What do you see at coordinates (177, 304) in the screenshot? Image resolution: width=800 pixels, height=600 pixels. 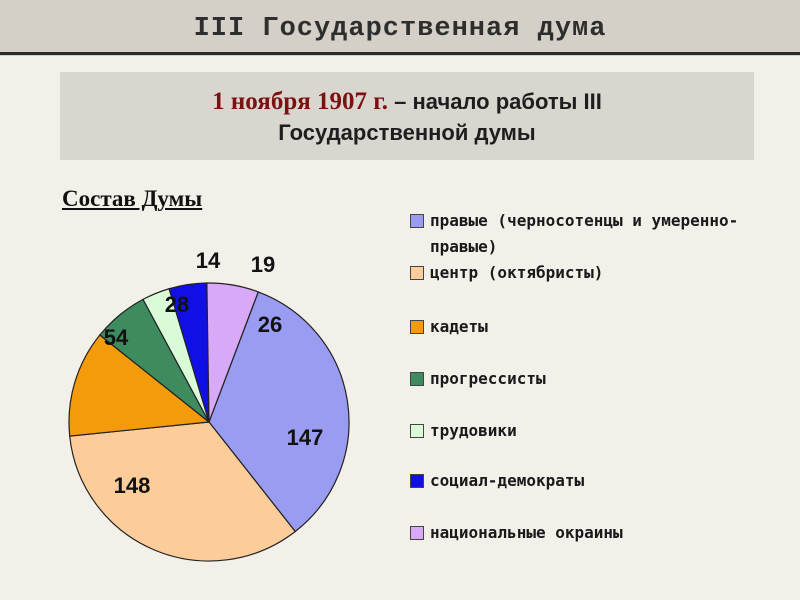 I see `pie-slice-value-label: 28` at bounding box center [177, 304].